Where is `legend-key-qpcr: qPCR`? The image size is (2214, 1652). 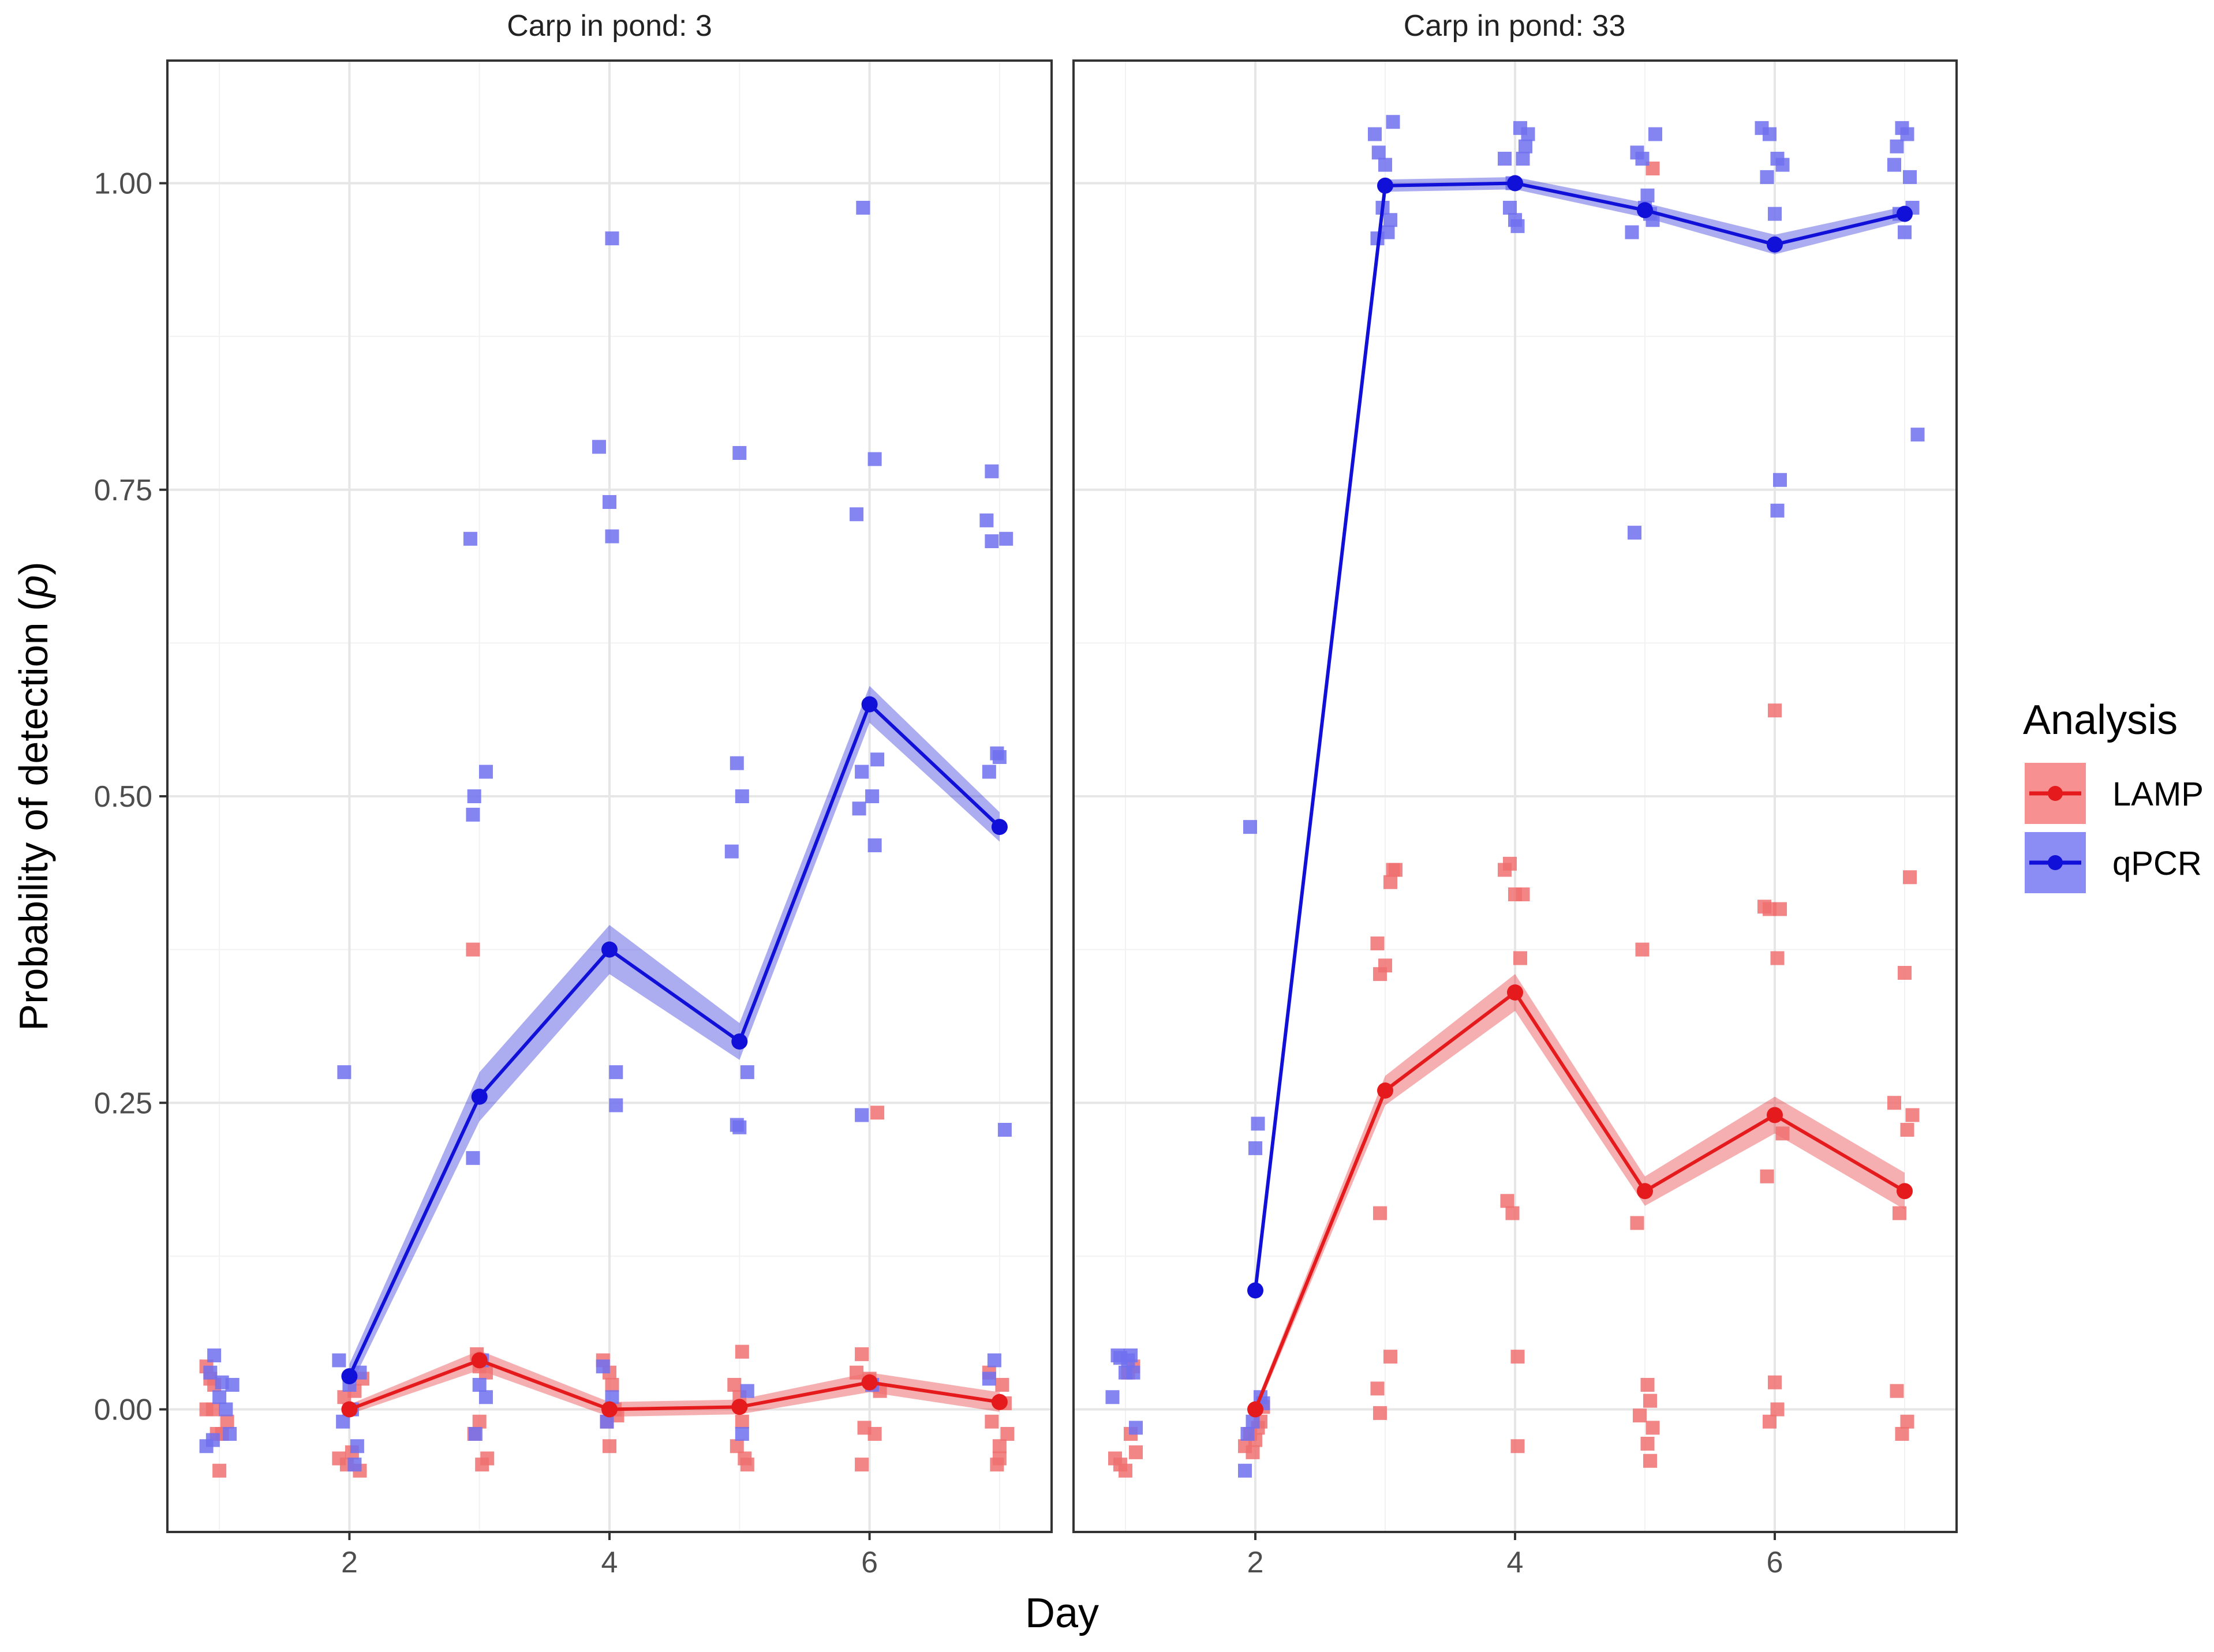 legend-key-qpcr: qPCR is located at coordinates (2113, 862).